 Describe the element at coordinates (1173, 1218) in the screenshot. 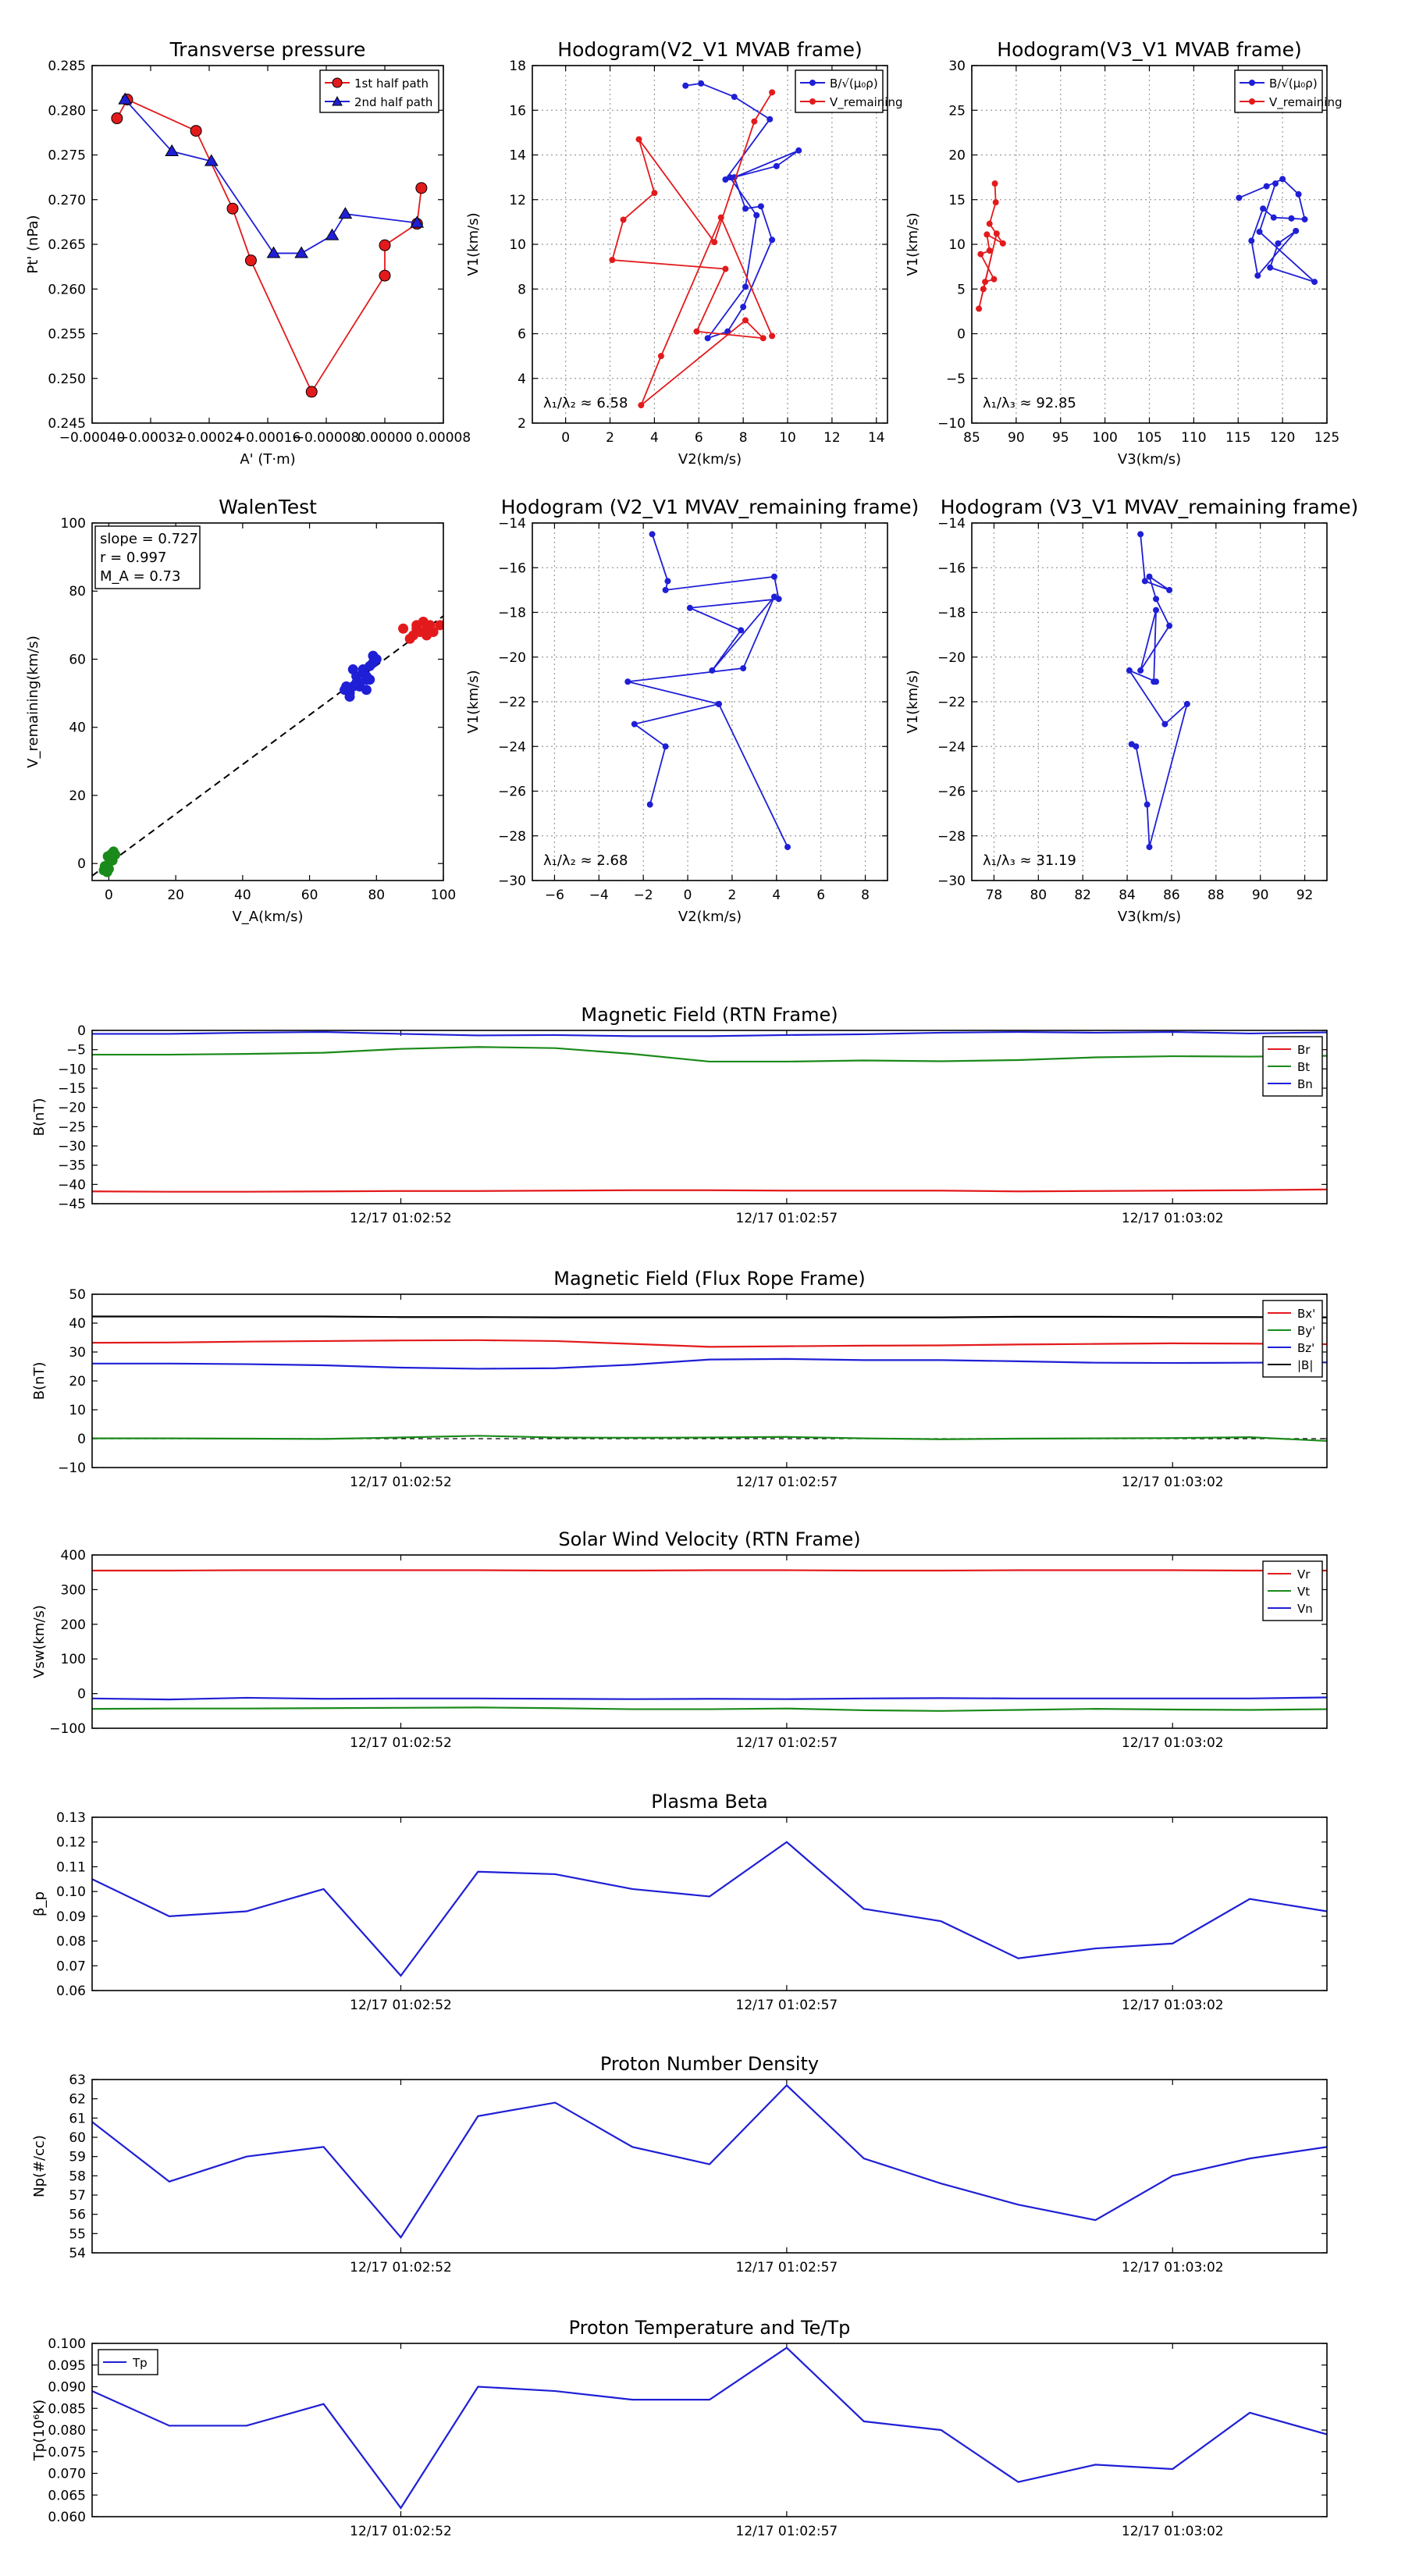

I see `x-tick-label: 12/17 01:03:02` at that location.